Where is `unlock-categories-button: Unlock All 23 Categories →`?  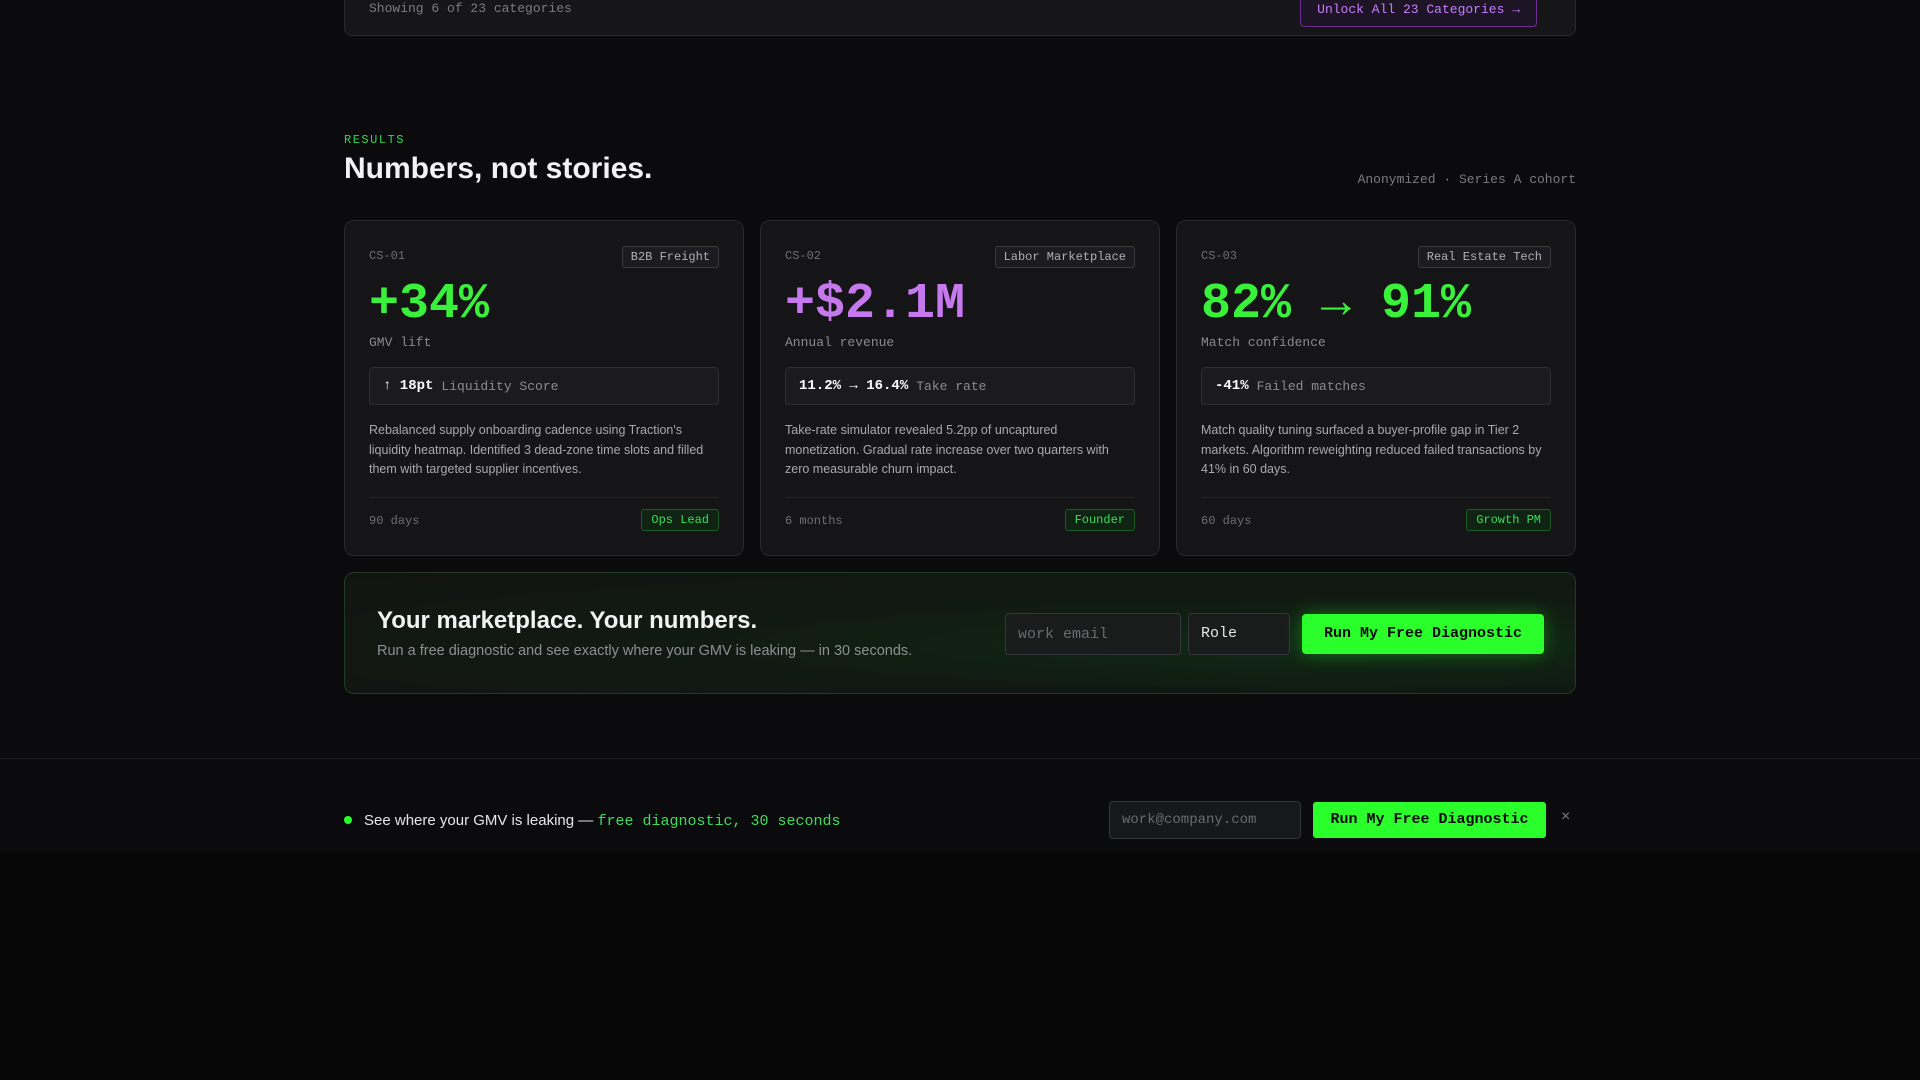 unlock-categories-button: Unlock All 23 Categories → is located at coordinates (1418, 13).